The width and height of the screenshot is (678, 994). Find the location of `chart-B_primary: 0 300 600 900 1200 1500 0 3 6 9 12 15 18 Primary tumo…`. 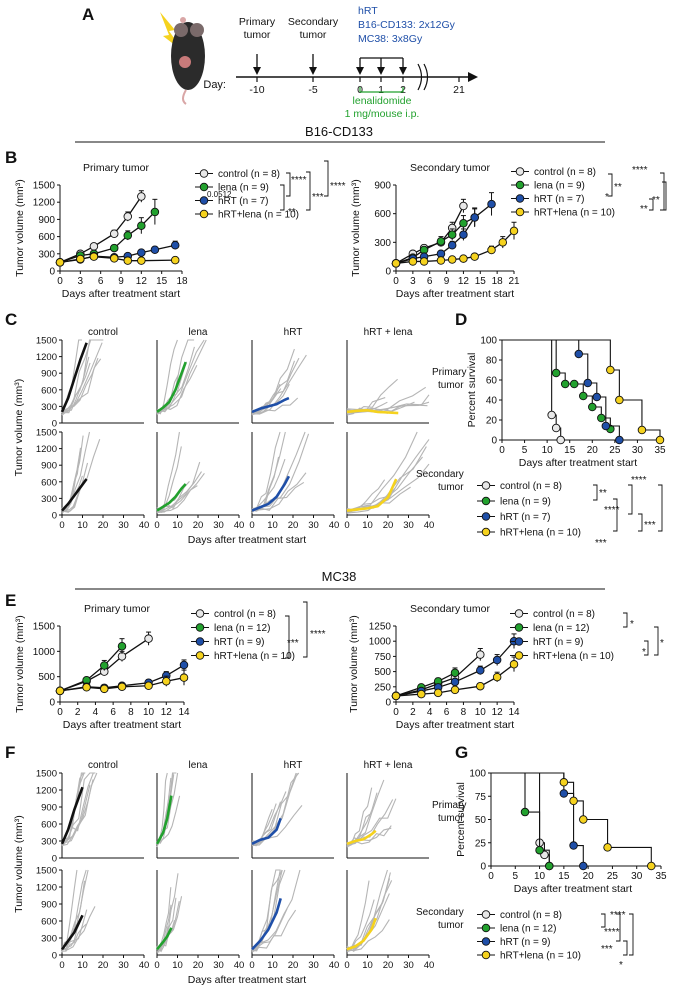

chart-B_primary: 0 300 600 900 1200 1500 0 3 6 9 12 15 18 Primary tumo… is located at coordinates (180, 230).